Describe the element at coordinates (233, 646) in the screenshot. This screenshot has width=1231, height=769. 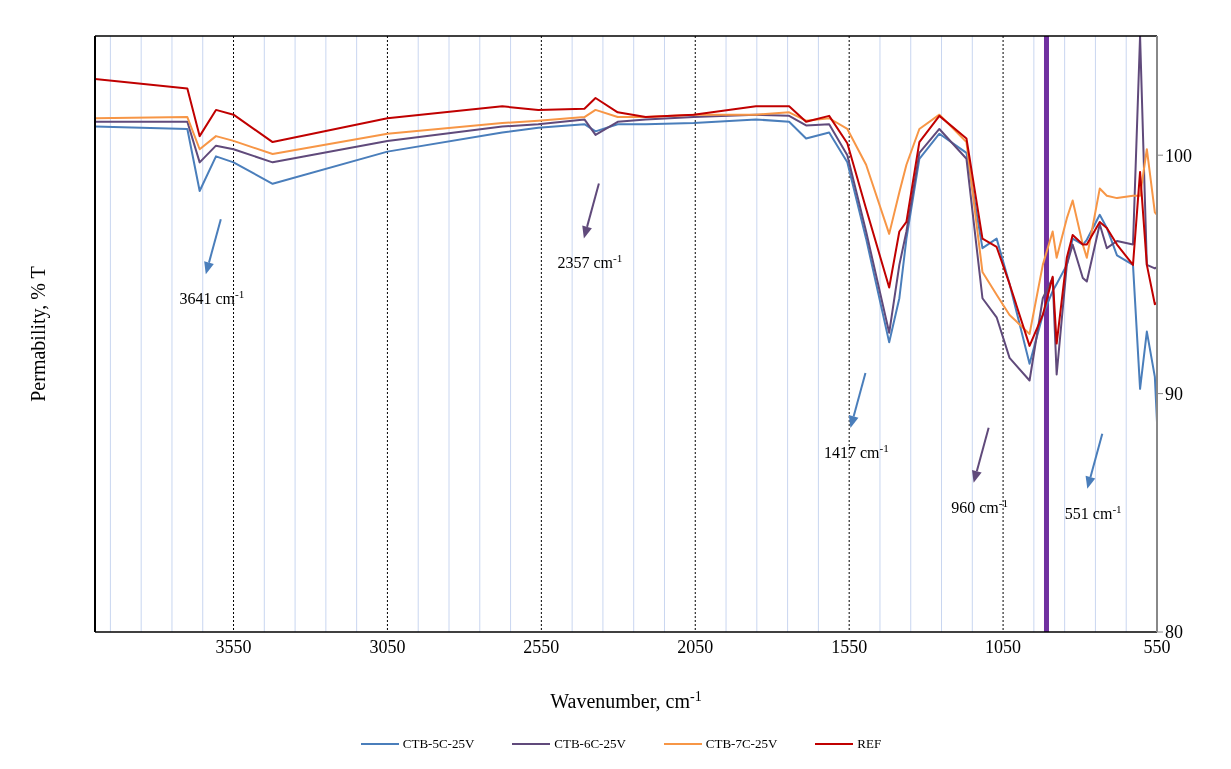
I see `x-tick-label: 3550` at that location.